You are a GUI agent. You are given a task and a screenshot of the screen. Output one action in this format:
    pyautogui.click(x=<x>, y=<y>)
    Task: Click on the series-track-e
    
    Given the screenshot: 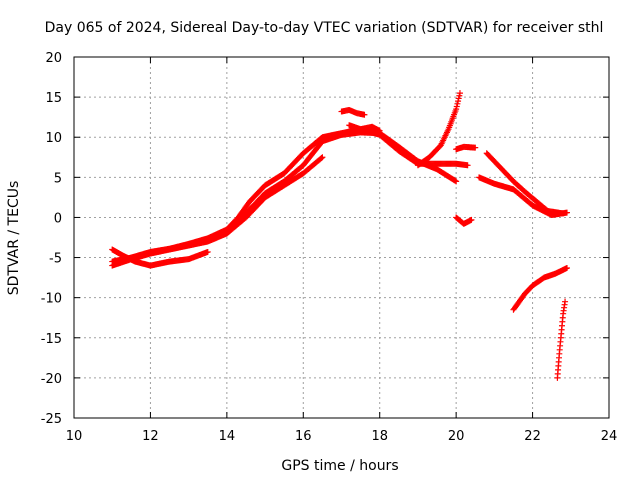 What is the action you would take?
    pyautogui.click(x=353, y=112)
    